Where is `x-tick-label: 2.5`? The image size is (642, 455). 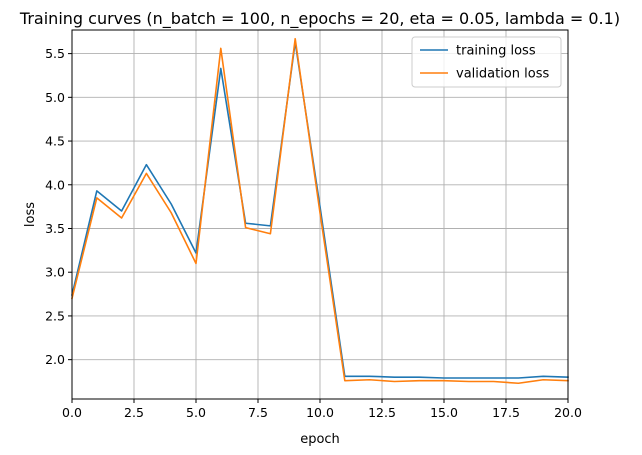
x-tick-label: 2.5 is located at coordinates (134, 412).